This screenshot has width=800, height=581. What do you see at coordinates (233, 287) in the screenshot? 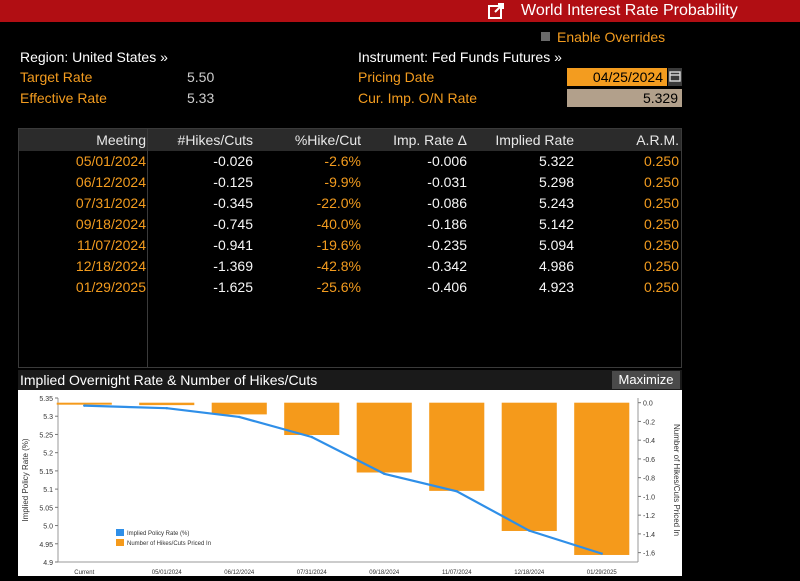
I see `hikes-cuts-value: -1.625` at bounding box center [233, 287].